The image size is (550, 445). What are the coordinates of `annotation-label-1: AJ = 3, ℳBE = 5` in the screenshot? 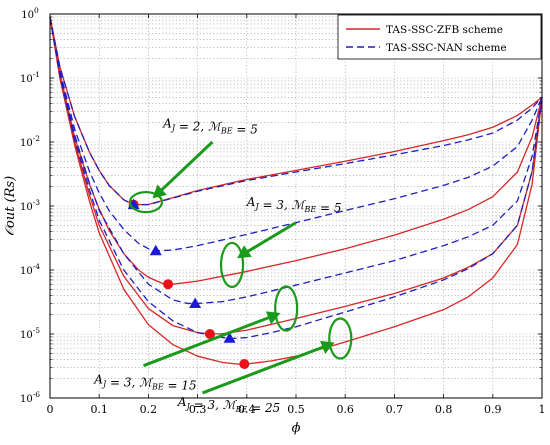 It's located at (294, 205).